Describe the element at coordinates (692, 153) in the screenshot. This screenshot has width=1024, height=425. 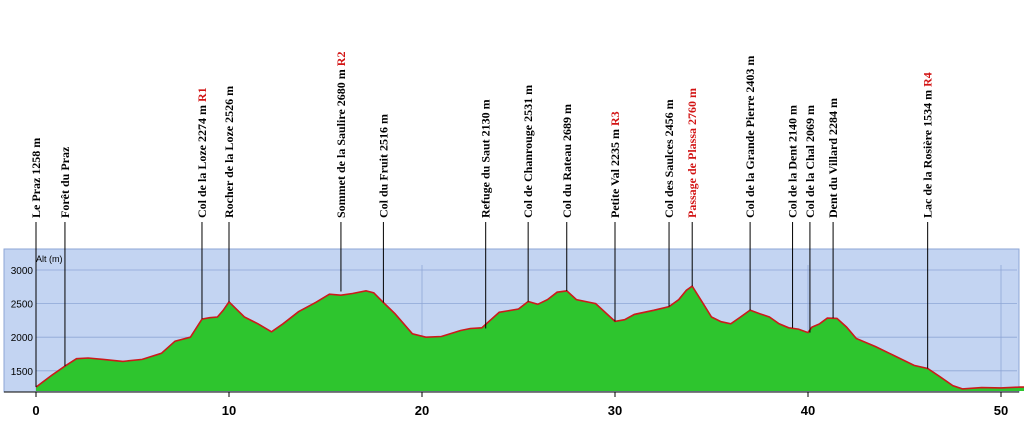
I see `waypoint-label: Passage de Plassa 2760 m` at that location.